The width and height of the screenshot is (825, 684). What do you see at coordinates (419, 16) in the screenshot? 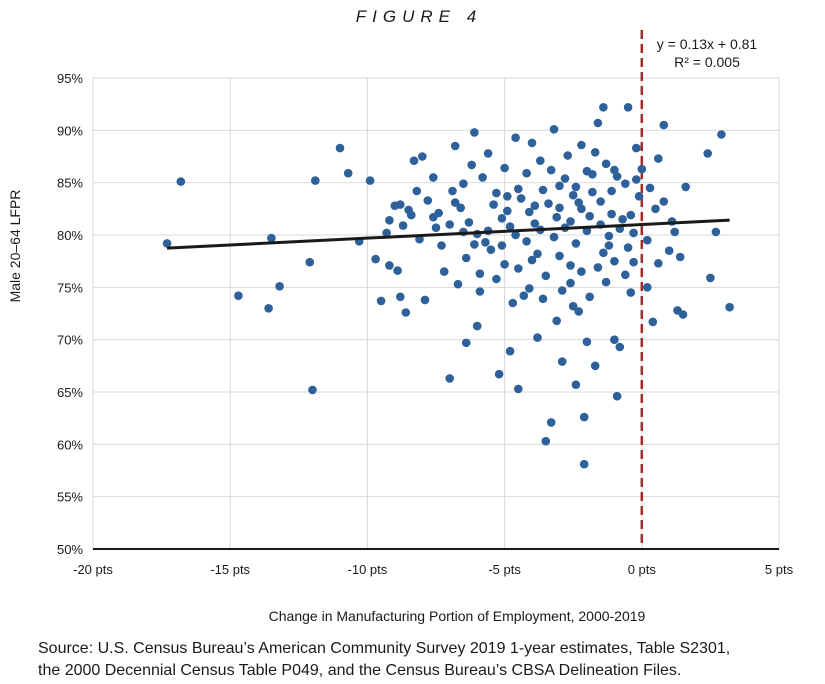
I see `figure-title: FIGURE 4` at bounding box center [419, 16].